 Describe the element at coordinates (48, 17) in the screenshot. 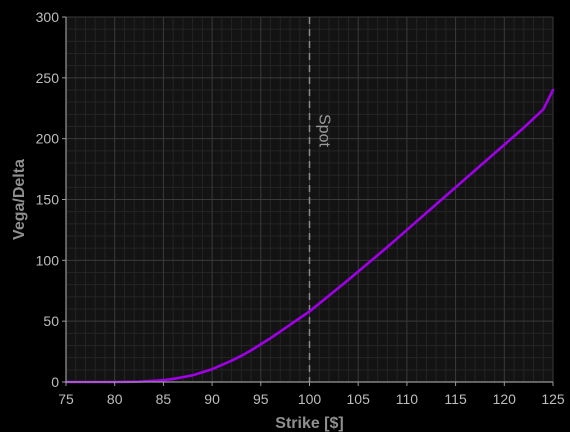

I see `y-tick-label: 300` at that location.